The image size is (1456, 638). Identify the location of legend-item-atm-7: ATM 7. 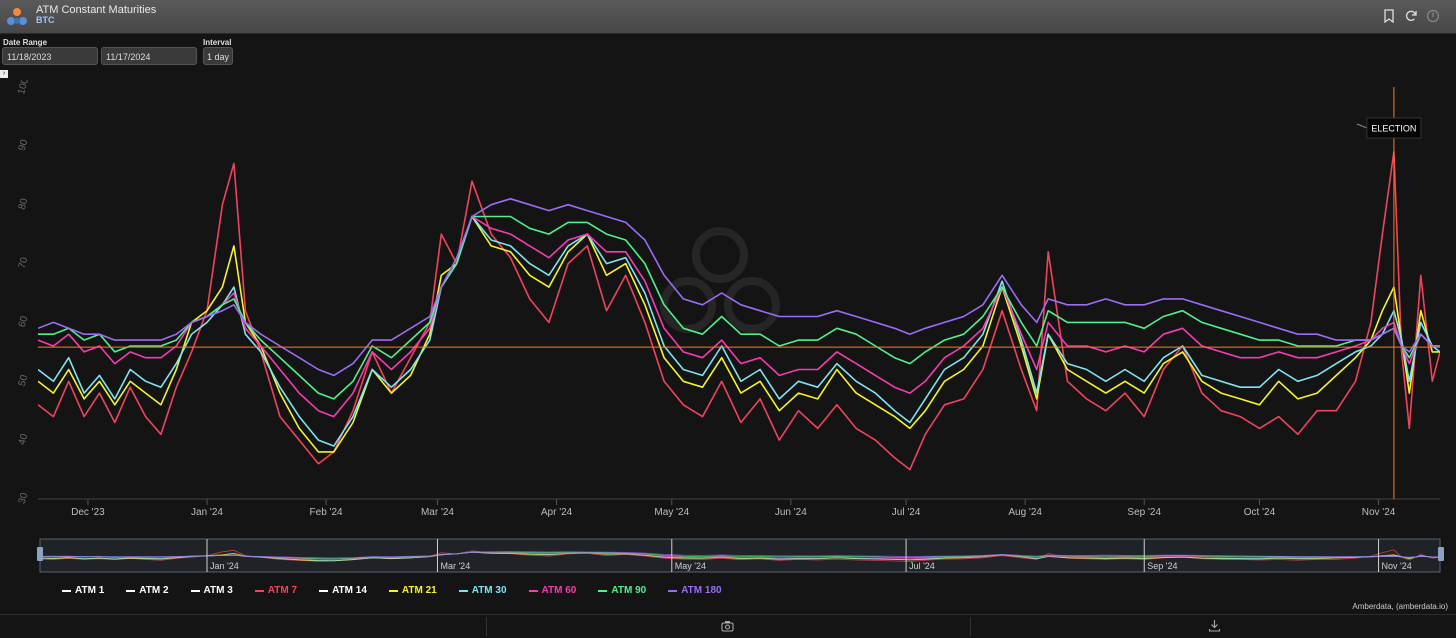
(276, 590).